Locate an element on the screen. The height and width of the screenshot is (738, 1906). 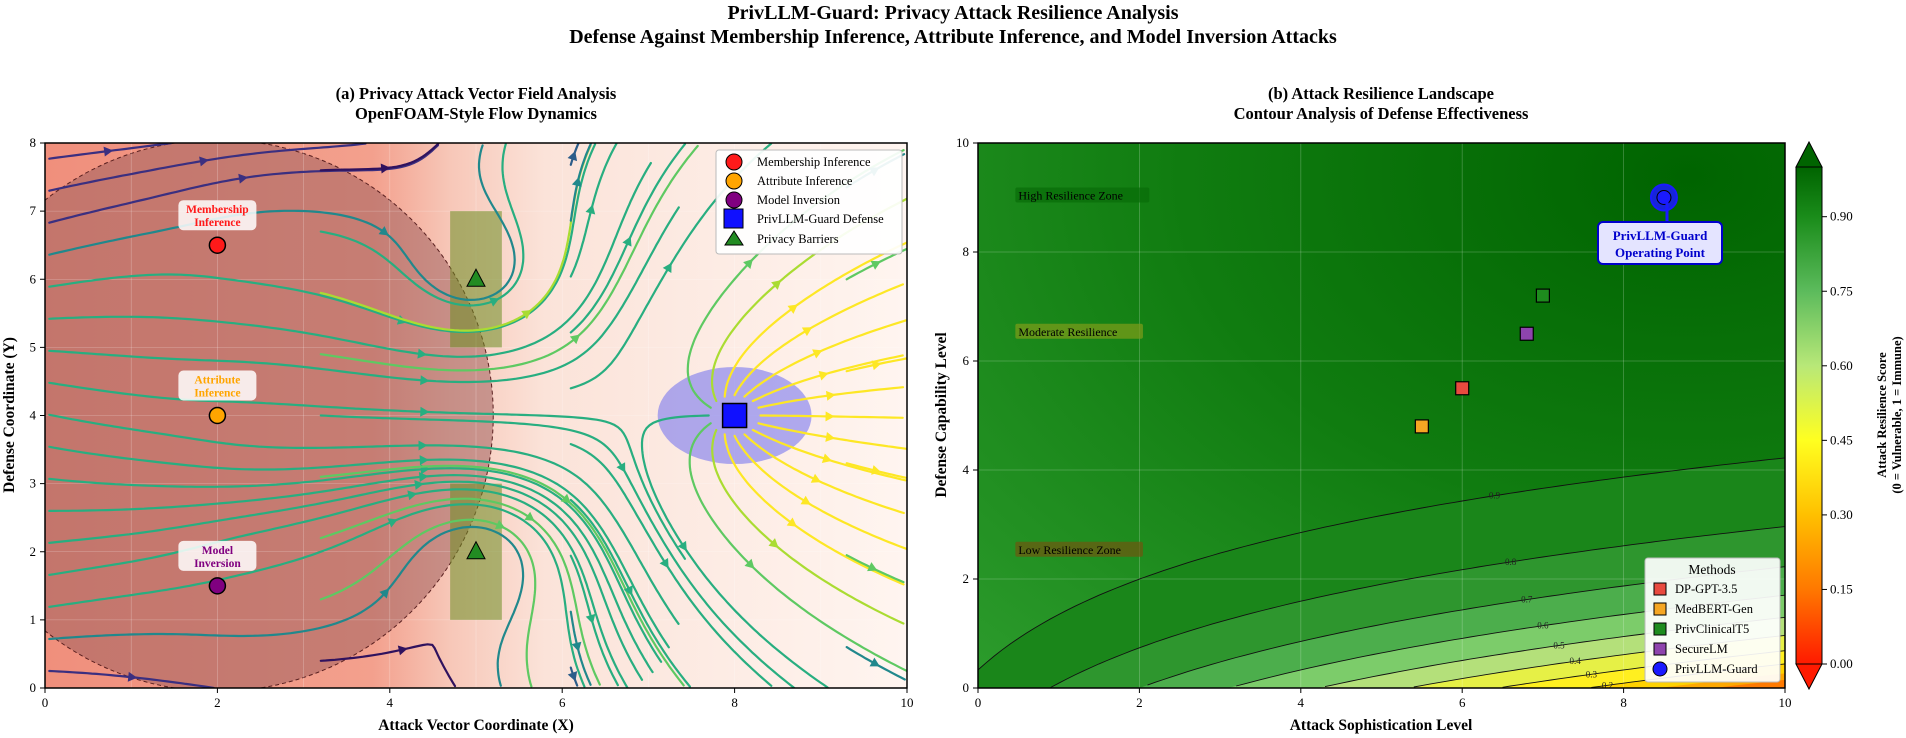
legend-dpgpt-label: DP-GPT-3.5 is located at coordinates (1706, 589).